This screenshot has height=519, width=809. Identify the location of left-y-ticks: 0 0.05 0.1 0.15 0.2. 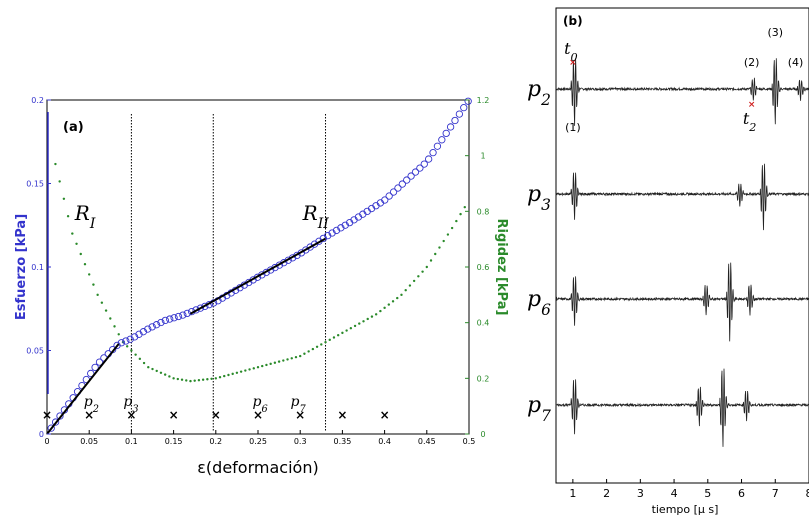
(38, 267).